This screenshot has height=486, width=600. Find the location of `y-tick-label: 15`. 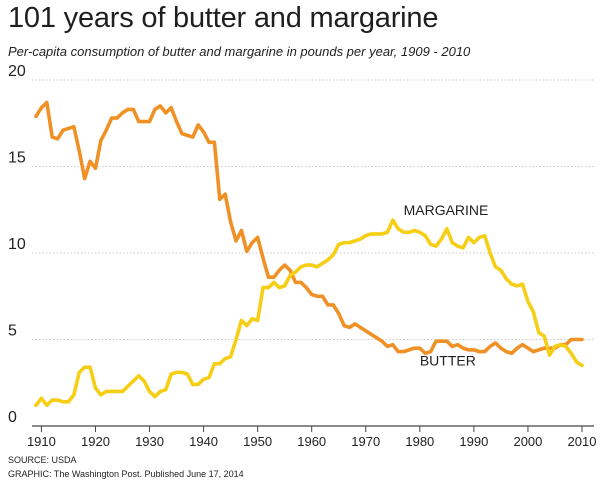

y-tick-label: 15 is located at coordinates (17, 158).